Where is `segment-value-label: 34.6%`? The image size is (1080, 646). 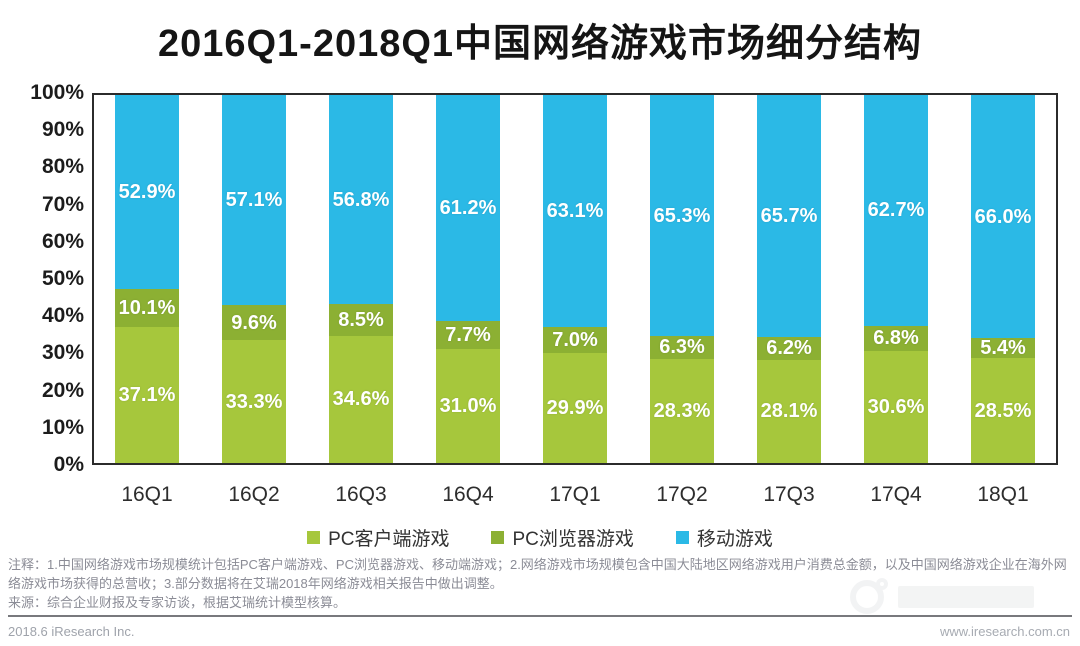
segment-value-label: 34.6% is located at coordinates (361, 399).